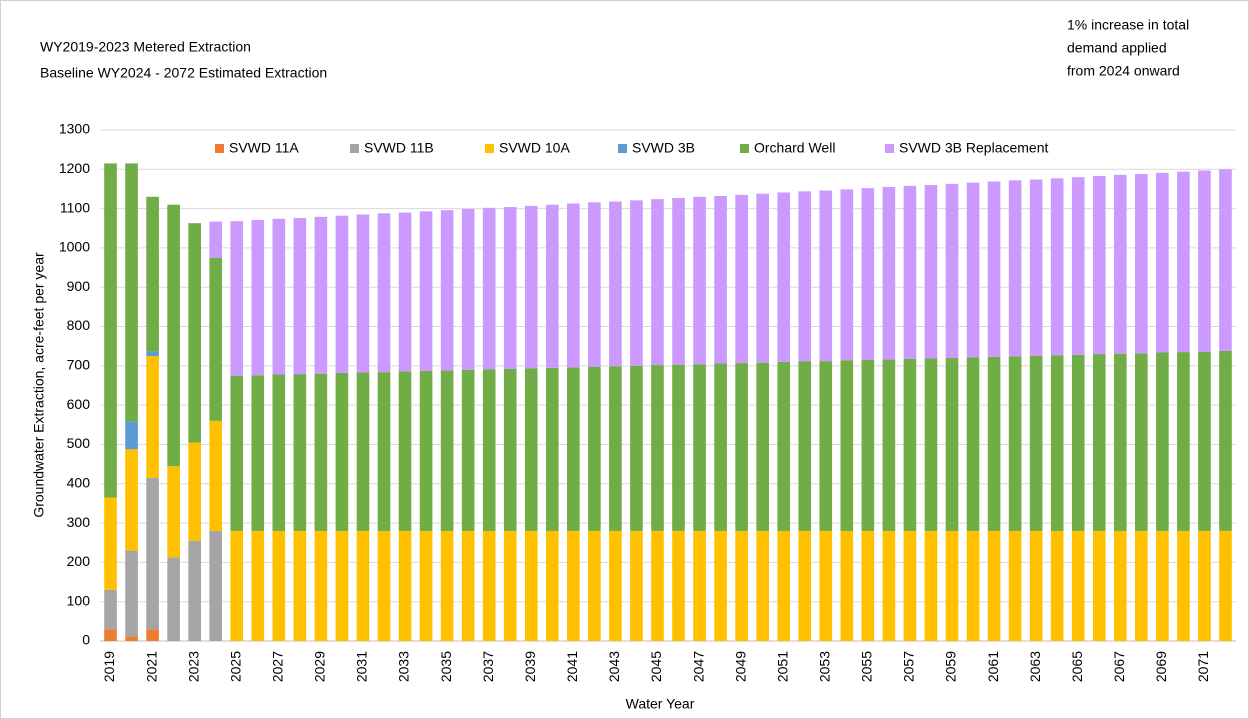  What do you see at coordinates (79, 443) in the screenshot?
I see `y-tick-label: 500` at bounding box center [79, 443].